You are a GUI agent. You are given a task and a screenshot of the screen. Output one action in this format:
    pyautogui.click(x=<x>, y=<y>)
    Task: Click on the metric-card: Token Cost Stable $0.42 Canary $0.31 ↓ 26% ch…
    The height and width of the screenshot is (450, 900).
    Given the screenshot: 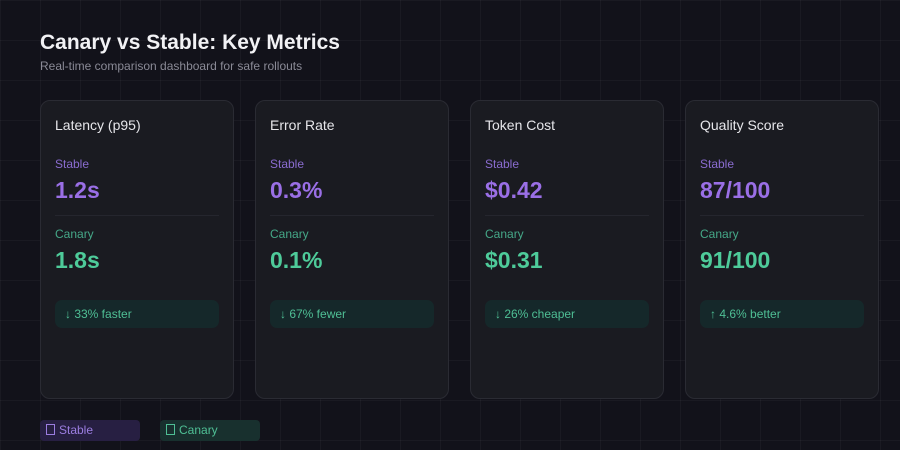 What is the action you would take?
    pyautogui.click(x=567, y=249)
    